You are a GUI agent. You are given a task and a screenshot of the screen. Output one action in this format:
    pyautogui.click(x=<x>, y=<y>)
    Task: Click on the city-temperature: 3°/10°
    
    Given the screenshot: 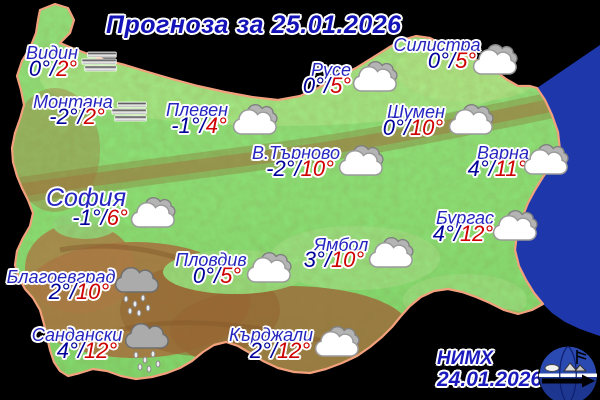 What is the action you would take?
    pyautogui.click(x=334, y=260)
    